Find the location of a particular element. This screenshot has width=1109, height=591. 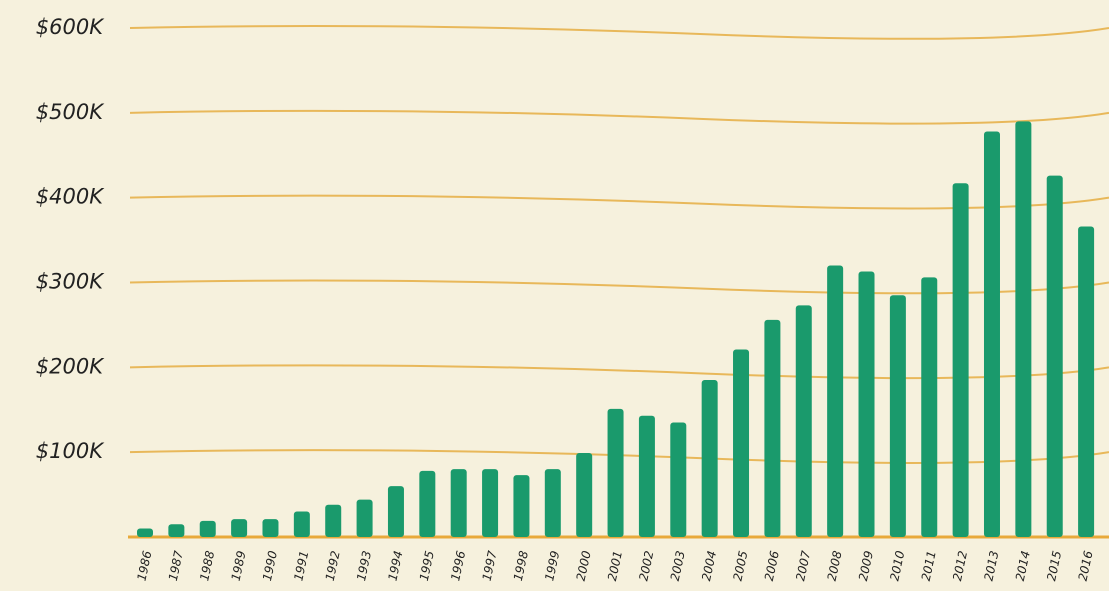

x-tick-label: 1987 is located at coordinates (176, 565).